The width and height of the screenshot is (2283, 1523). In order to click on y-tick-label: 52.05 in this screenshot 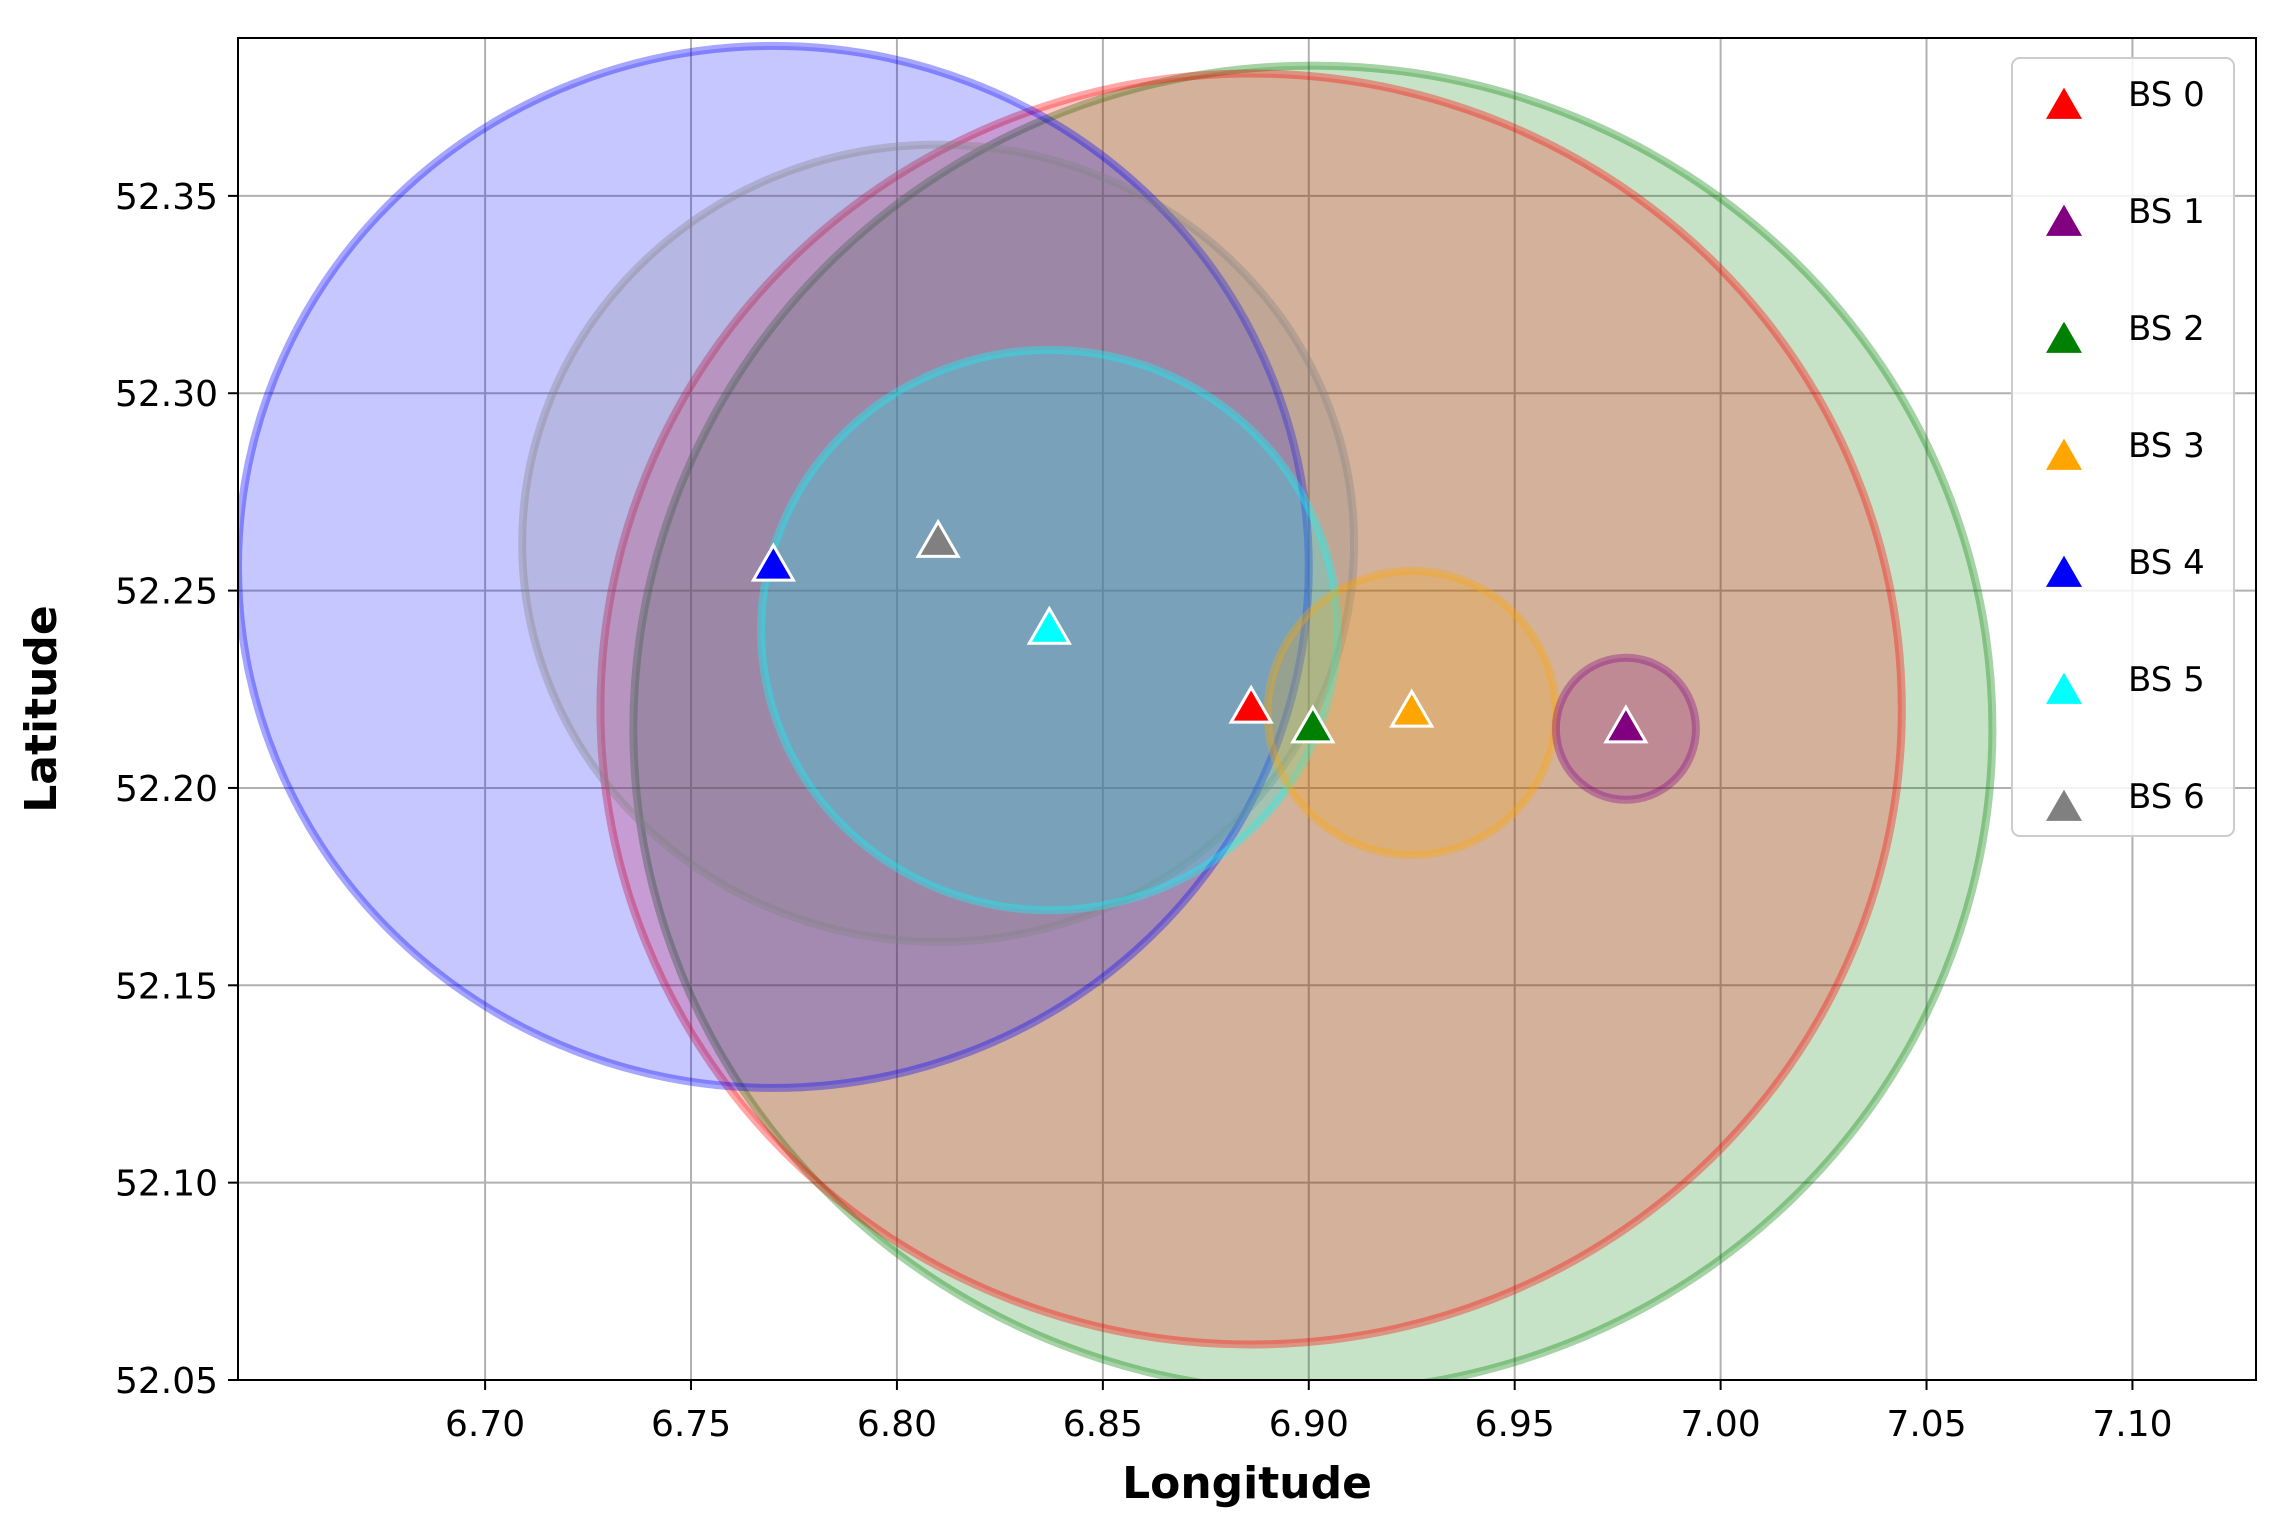, I will do `click(166, 1381)`.